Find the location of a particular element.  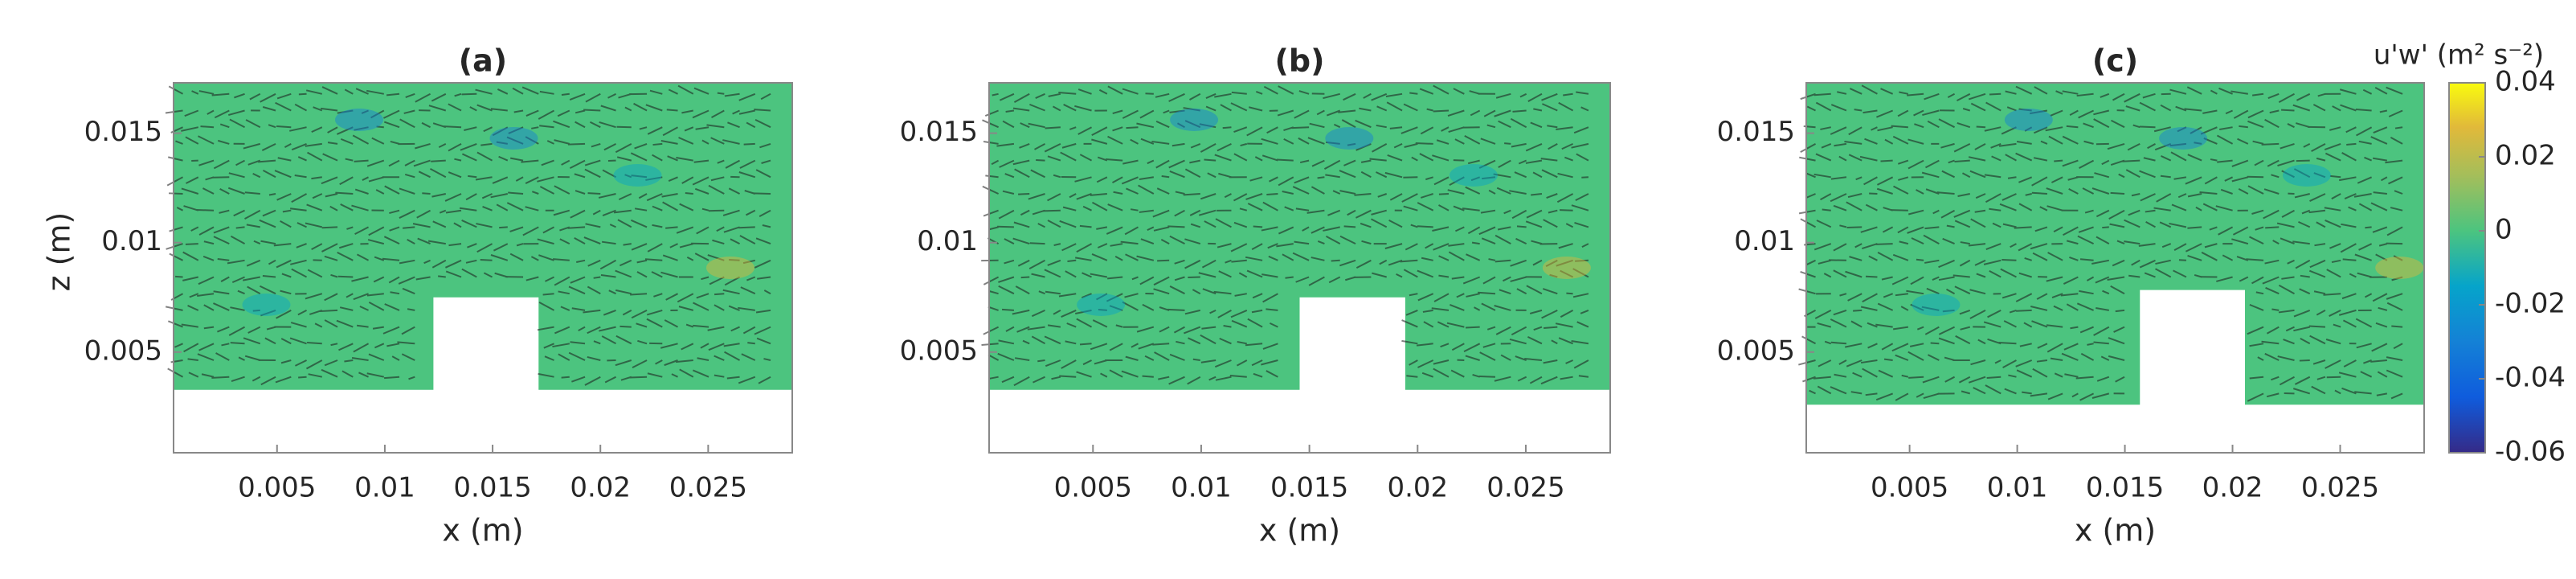

colorbar-tick-label: -0.04 is located at coordinates (2530, 378).